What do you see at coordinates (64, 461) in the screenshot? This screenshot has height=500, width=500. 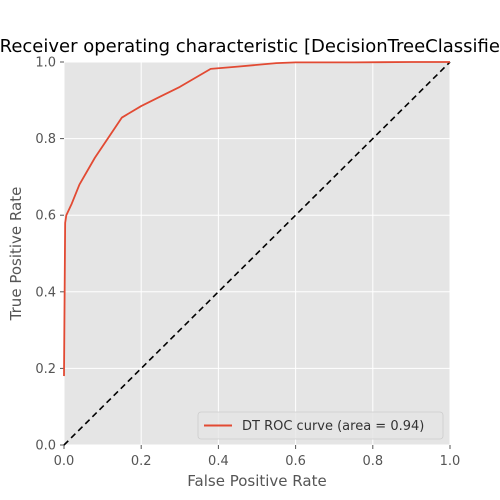 I see `x-tick-label: 0.0` at bounding box center [64, 461].